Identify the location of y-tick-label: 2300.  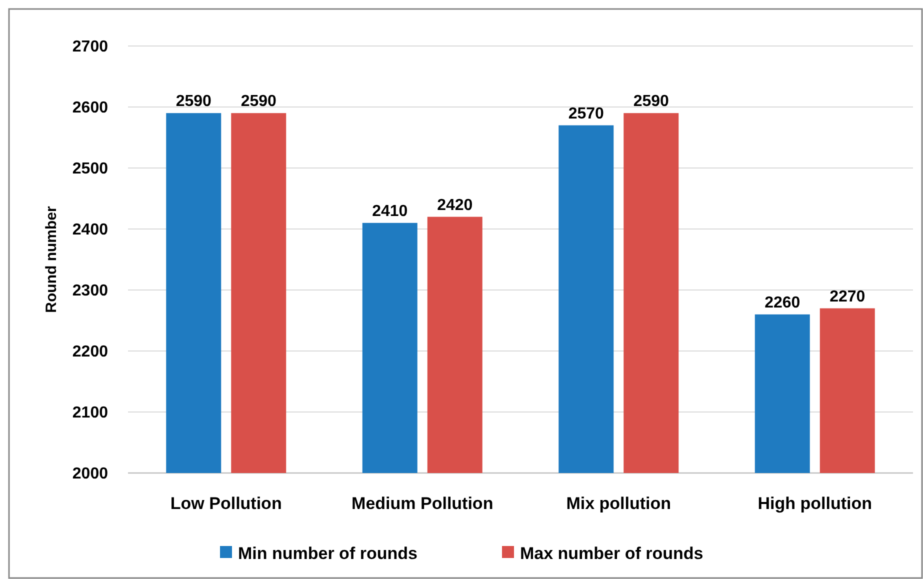
(90, 291).